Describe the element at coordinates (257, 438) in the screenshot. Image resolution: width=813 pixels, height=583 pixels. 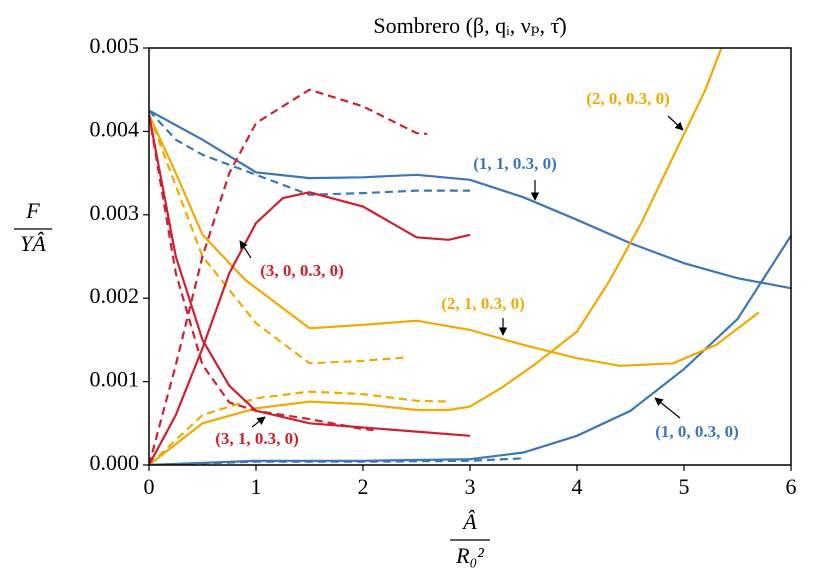
I see `annotation: (3, 1, 0.3, 0)` at that location.